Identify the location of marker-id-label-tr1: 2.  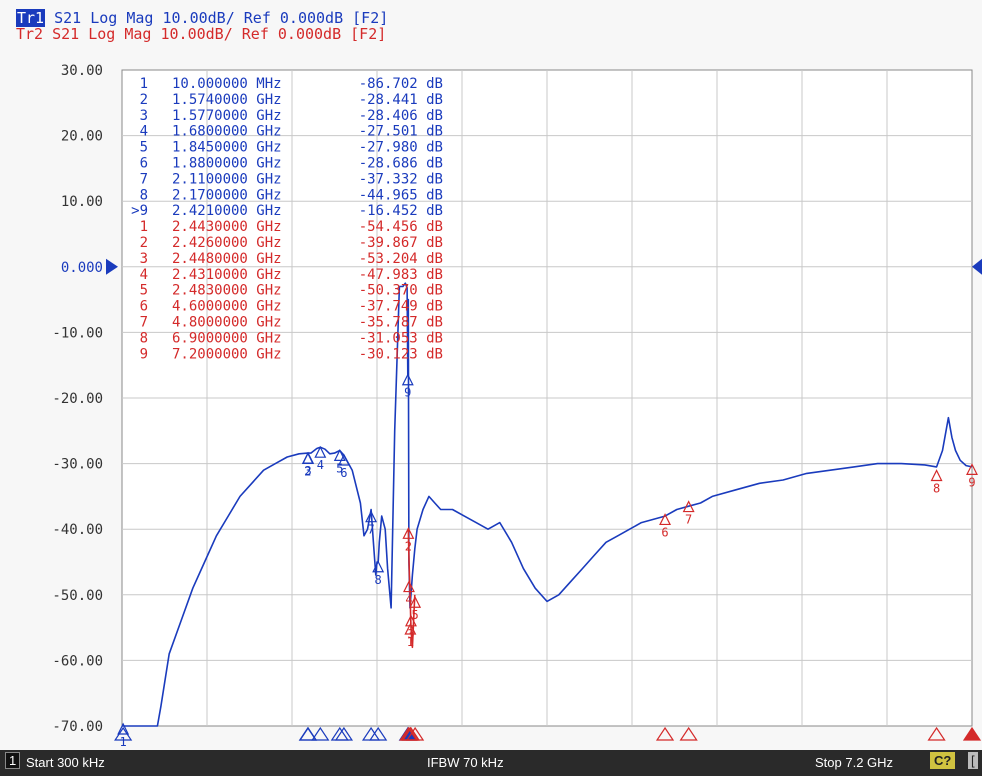
(307, 471).